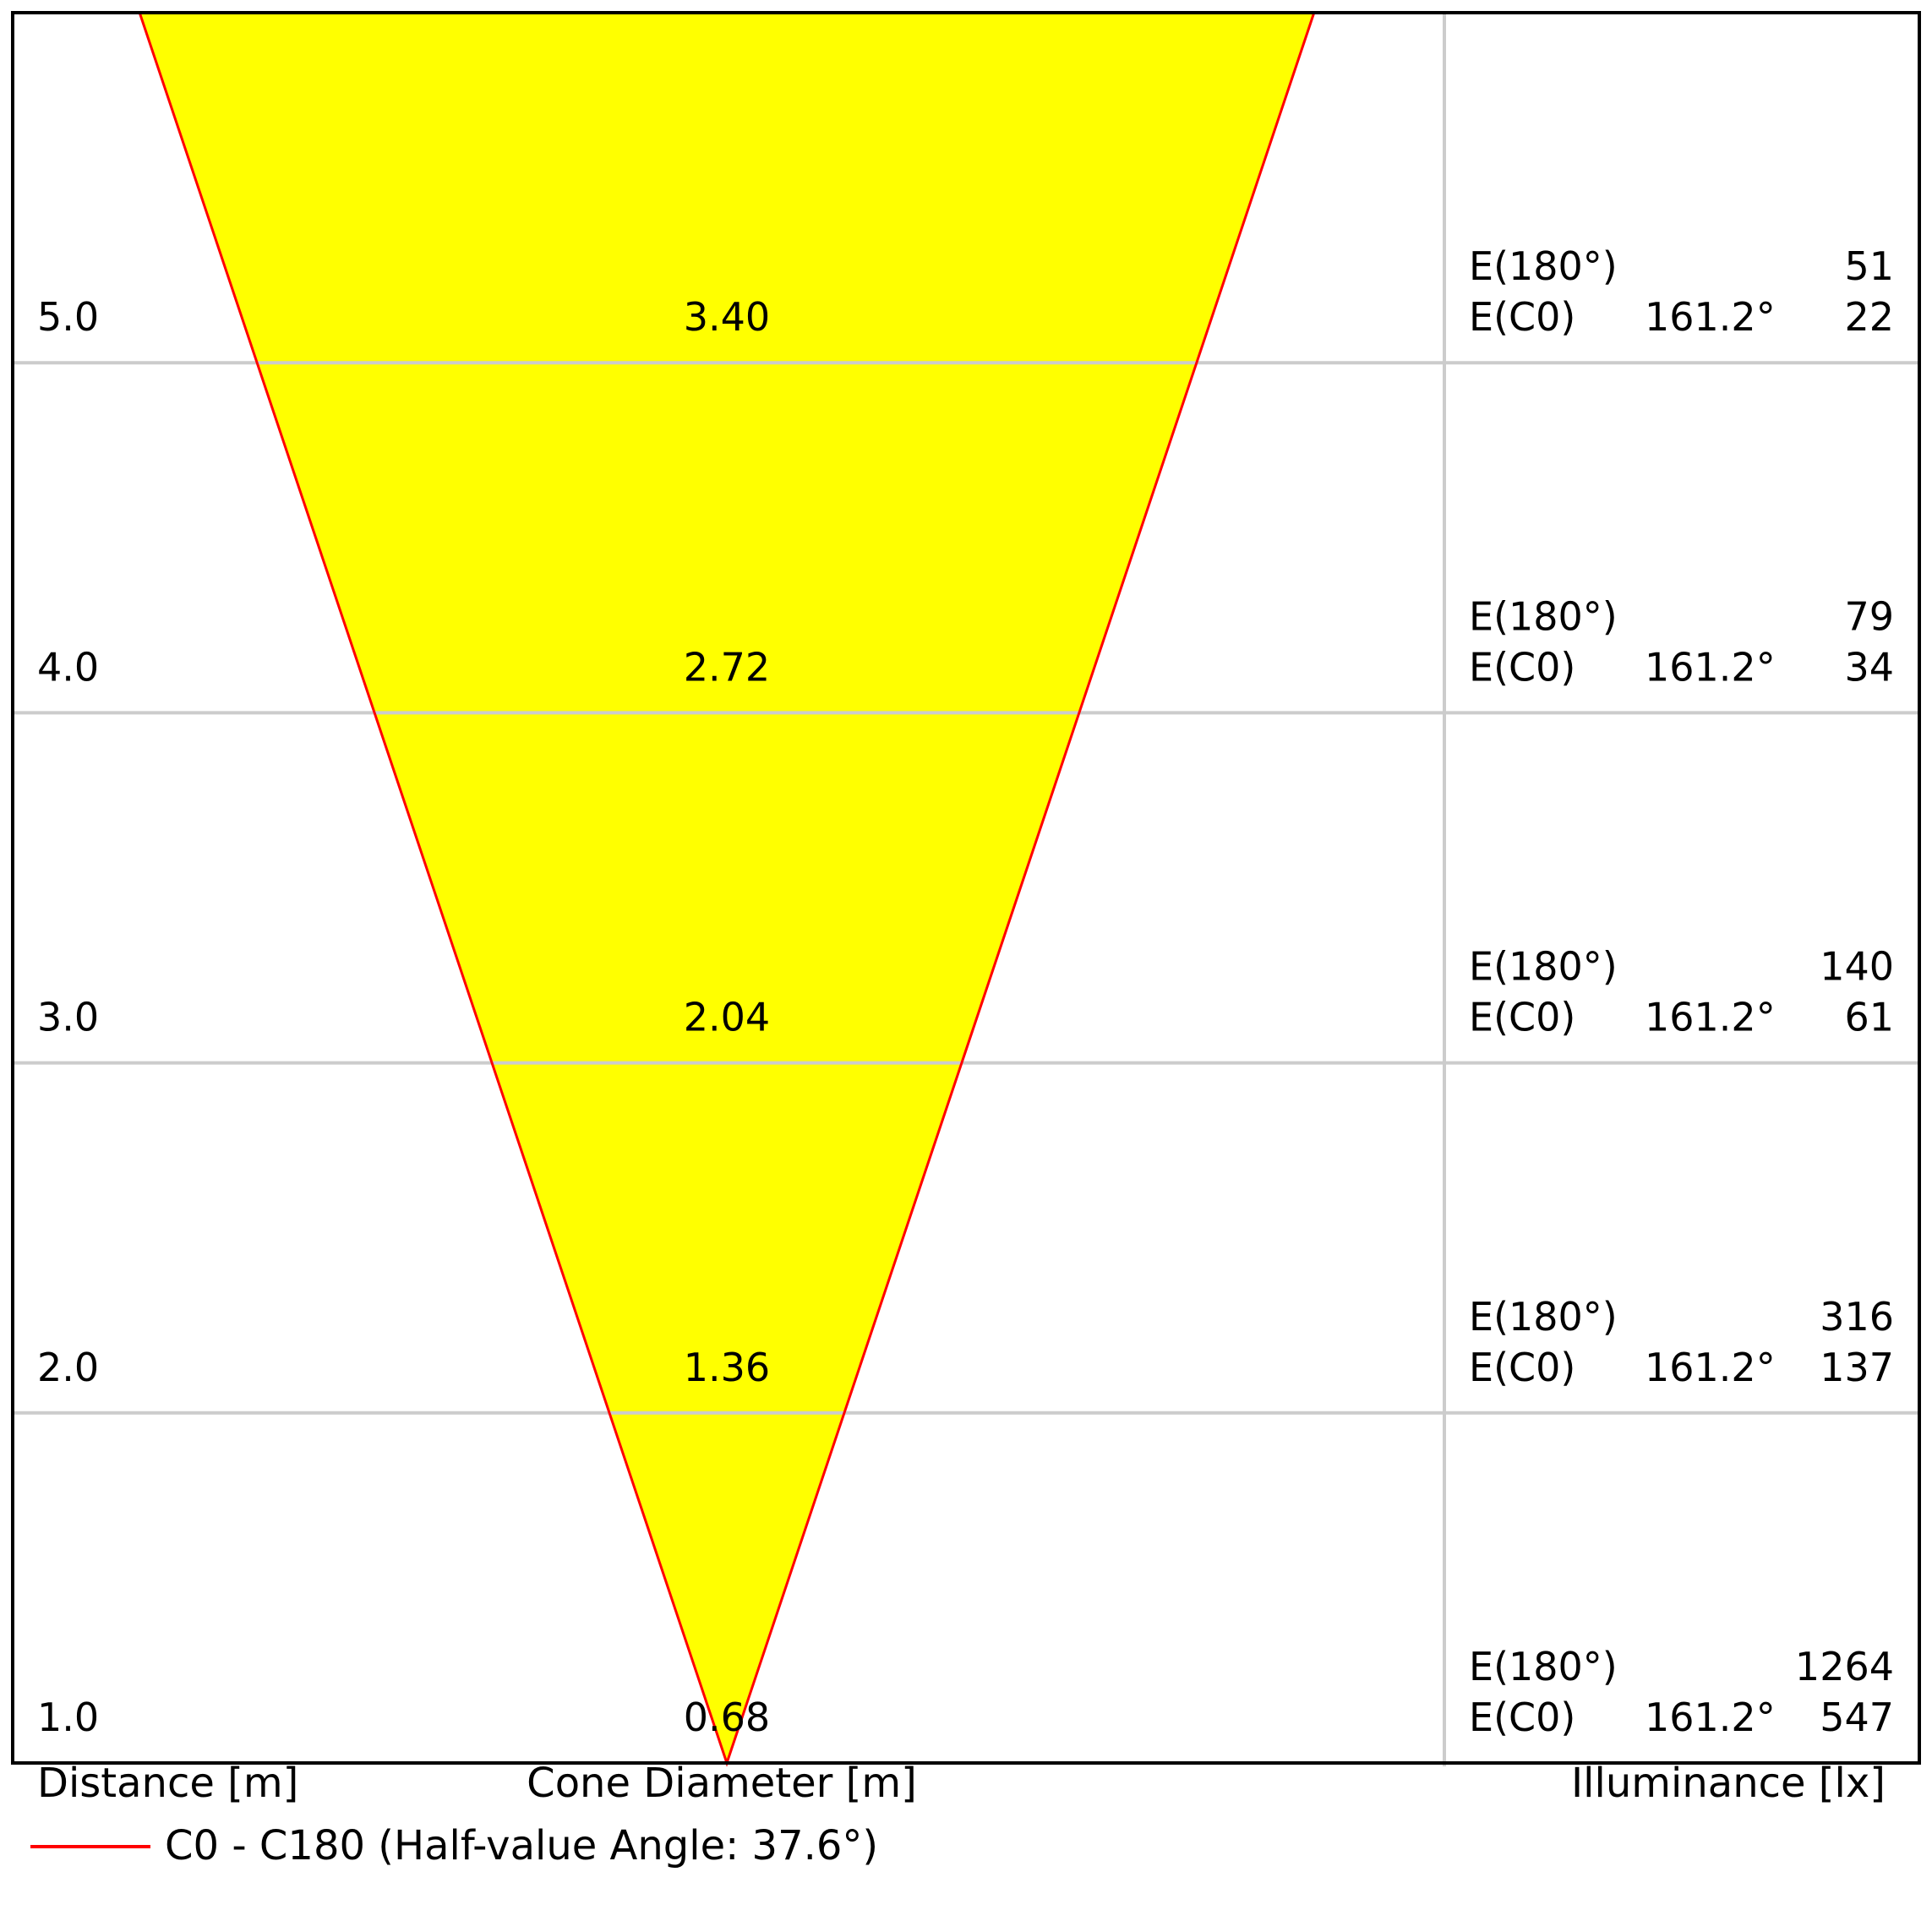 This screenshot has height=1932, width=1932. Describe the element at coordinates (167, 1783) in the screenshot. I see `x-axis-label: Distance [m]` at that location.